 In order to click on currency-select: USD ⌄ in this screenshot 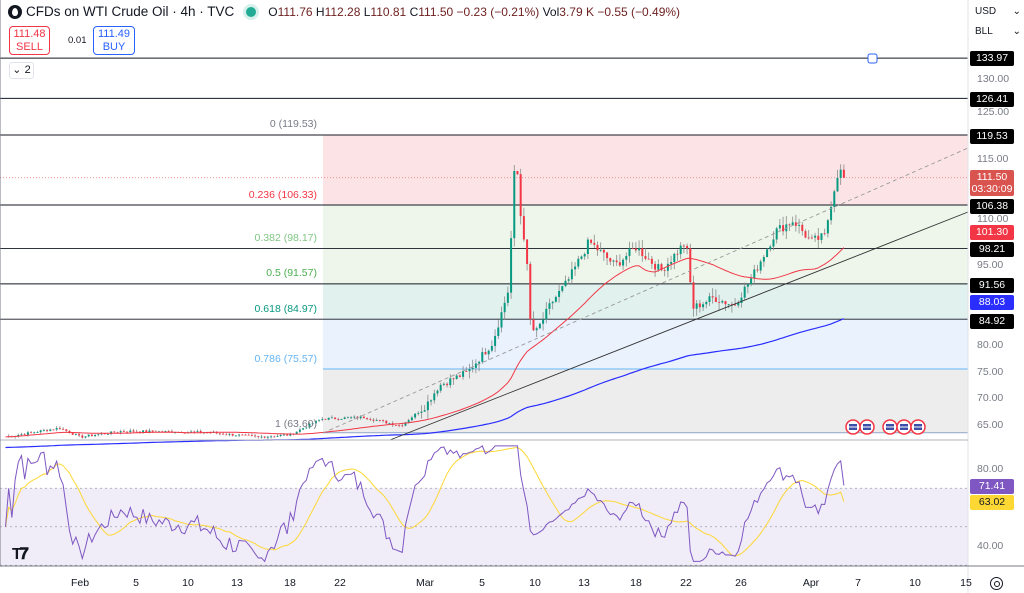, I will do `click(998, 11)`.